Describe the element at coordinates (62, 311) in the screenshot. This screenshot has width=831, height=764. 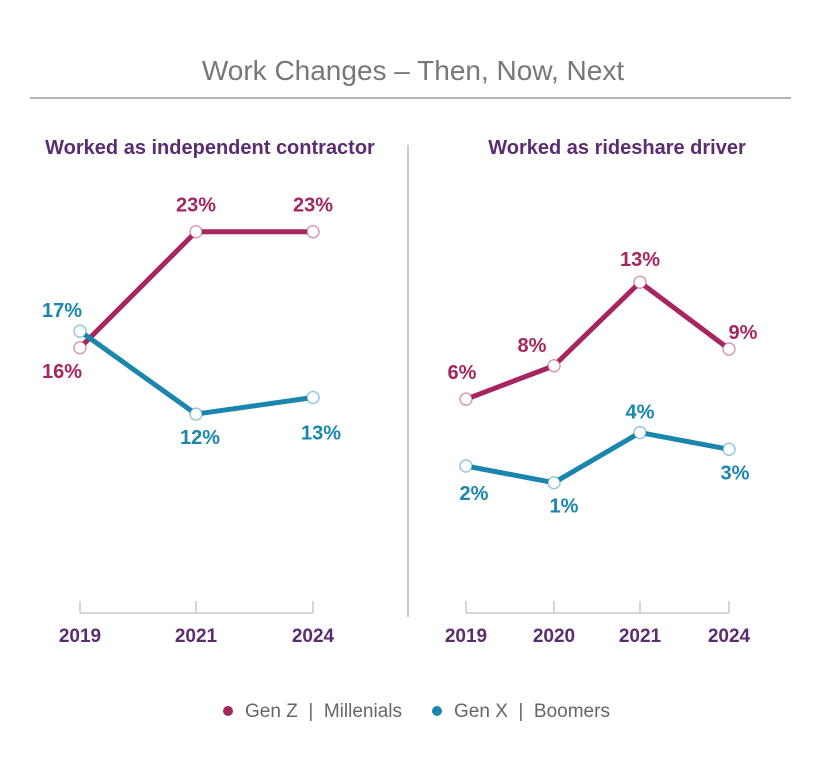
I see `data-label-gen-x-boomers-2019: 17%` at that location.